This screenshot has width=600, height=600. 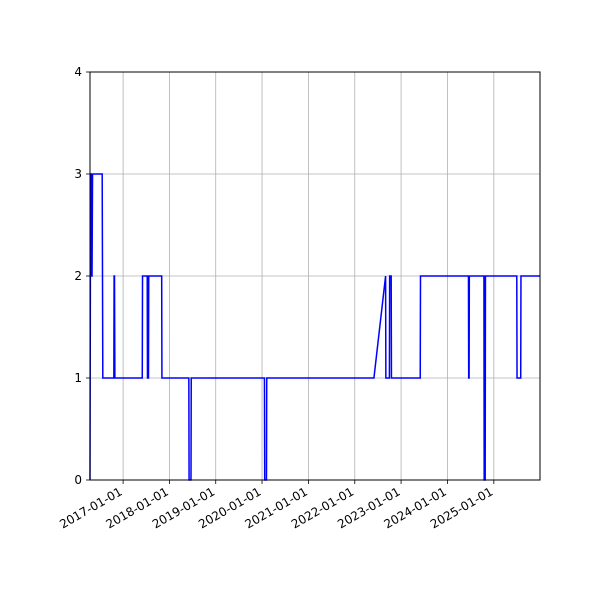 I want to click on y-axis: 0 1 2 3 4, so click(x=82, y=276).